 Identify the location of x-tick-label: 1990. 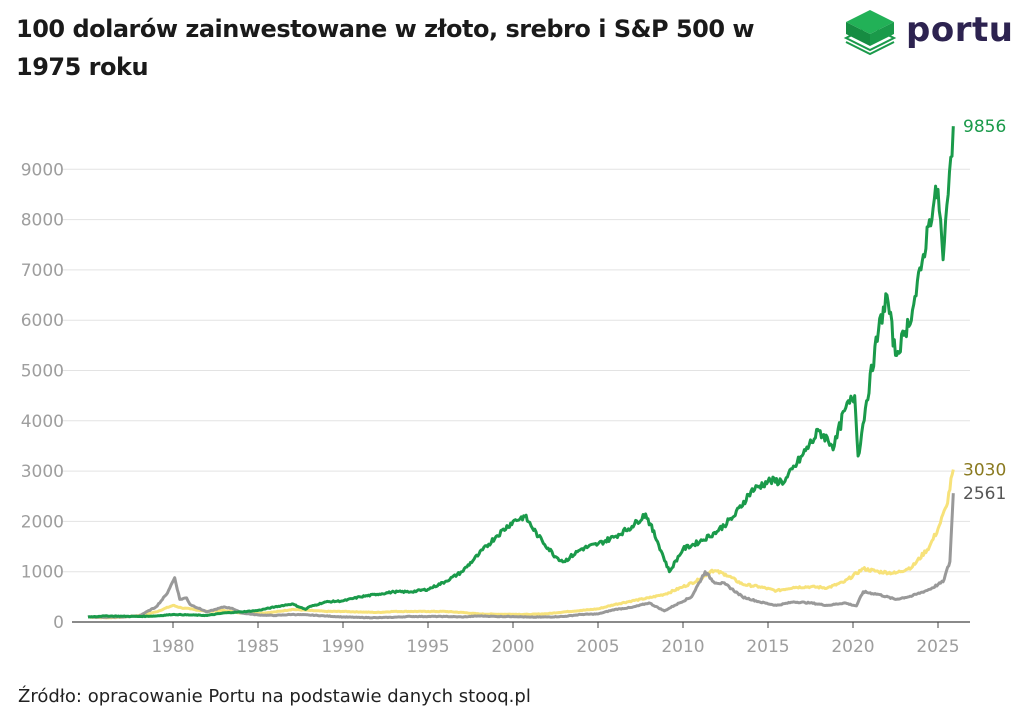
(342, 647).